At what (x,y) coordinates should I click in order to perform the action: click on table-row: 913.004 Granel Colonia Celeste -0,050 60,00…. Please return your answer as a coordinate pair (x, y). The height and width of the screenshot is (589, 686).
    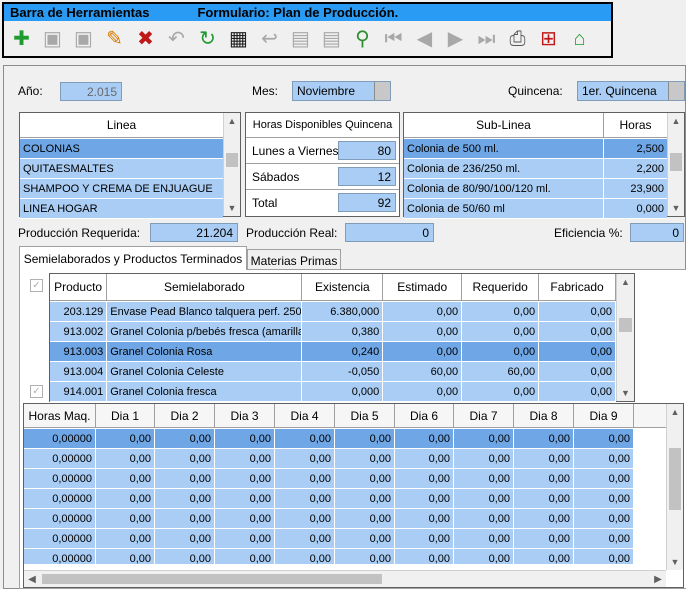
    Looking at the image, I should click on (333, 372).